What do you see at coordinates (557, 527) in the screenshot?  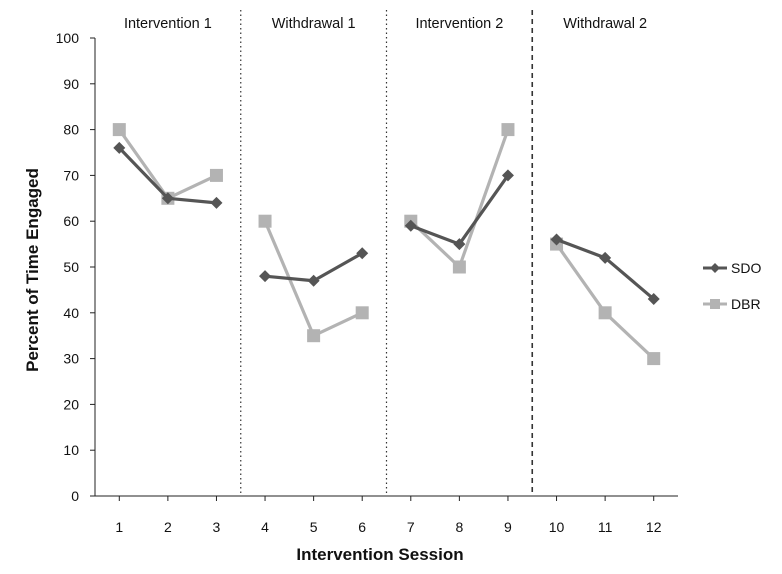 I see `x-tick-label: 10` at bounding box center [557, 527].